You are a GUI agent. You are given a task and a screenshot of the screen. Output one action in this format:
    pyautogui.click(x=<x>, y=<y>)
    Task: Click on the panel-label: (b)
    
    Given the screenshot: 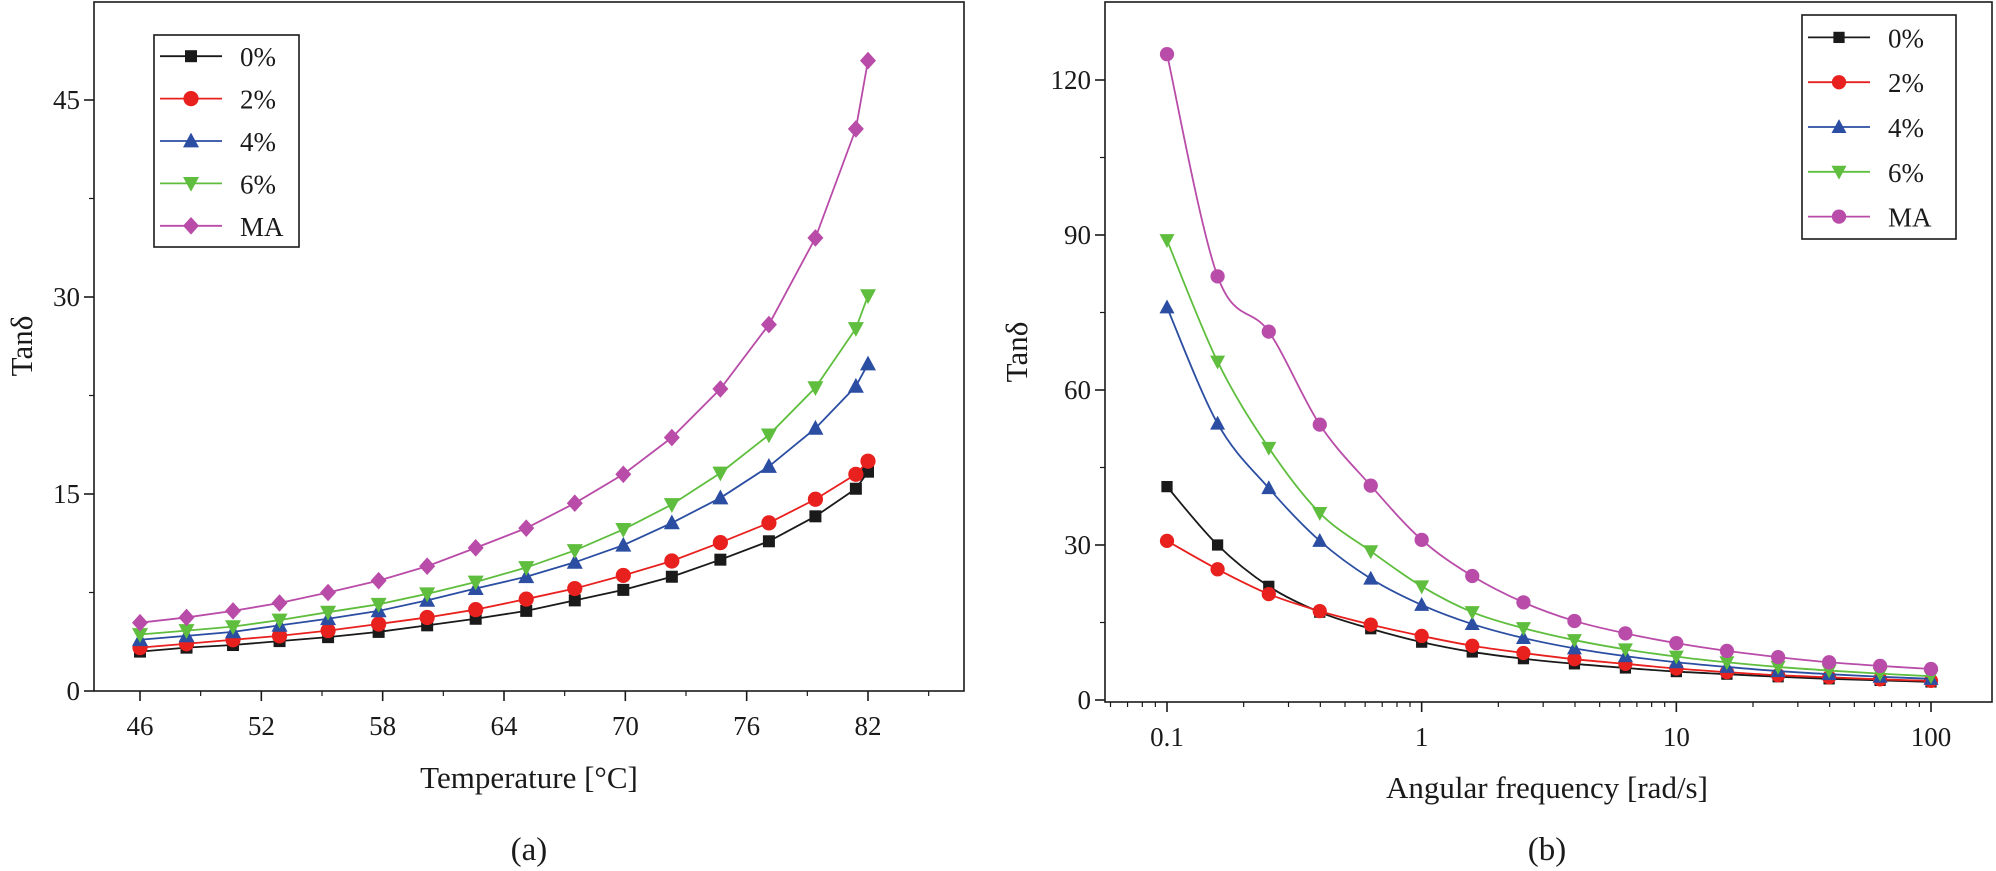 What is the action you would take?
    pyautogui.click(x=1547, y=850)
    